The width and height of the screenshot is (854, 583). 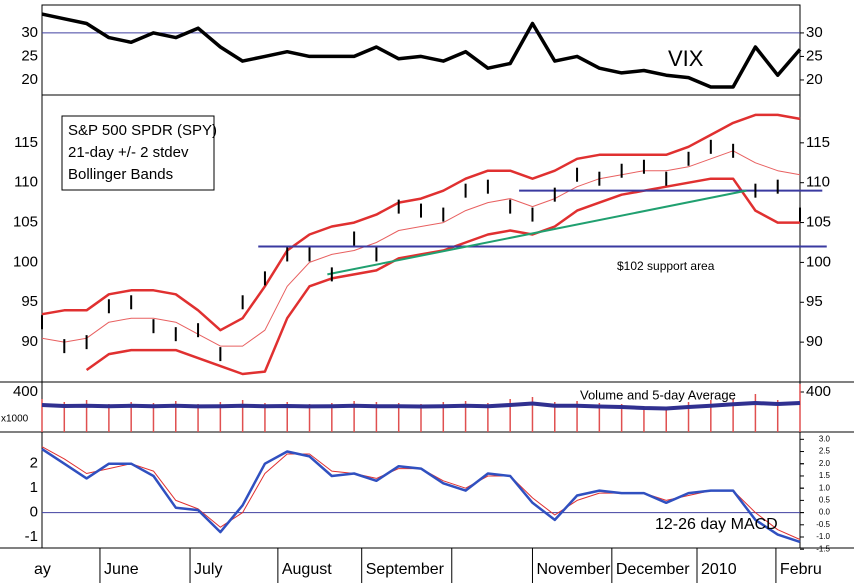 I want to click on y2-tick-label: 2.5, so click(x=825, y=451).